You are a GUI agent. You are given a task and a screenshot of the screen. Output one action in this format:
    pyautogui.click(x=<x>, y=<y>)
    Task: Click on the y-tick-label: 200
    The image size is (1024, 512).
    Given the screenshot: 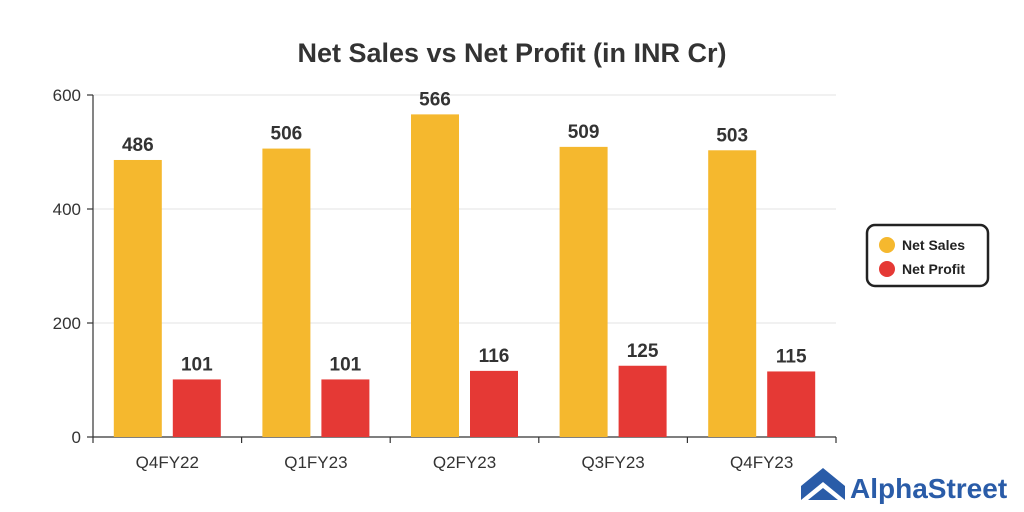 What is the action you would take?
    pyautogui.click(x=67, y=323)
    